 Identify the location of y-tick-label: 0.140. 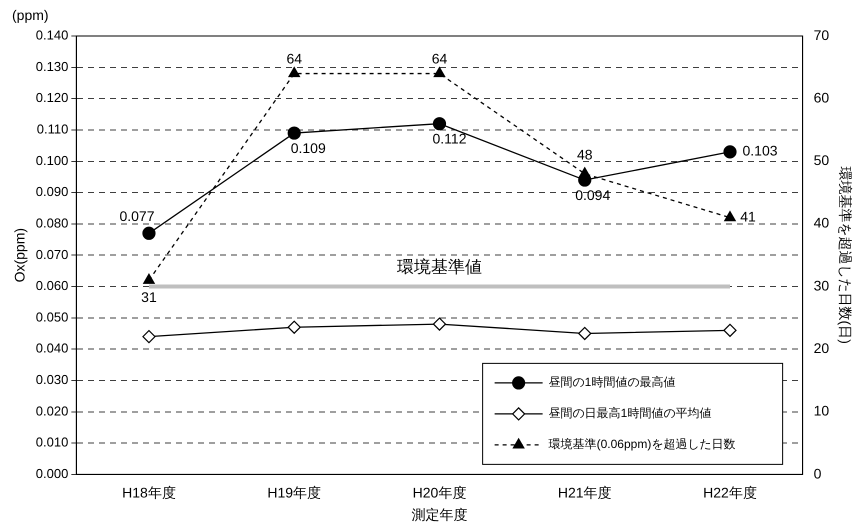
(52, 35).